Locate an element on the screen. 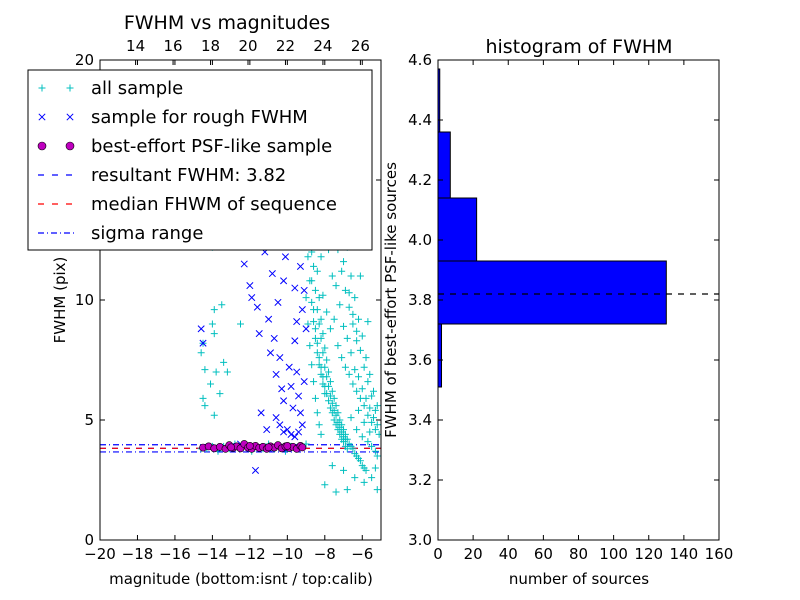 This screenshot has height=600, width=800. legend-entry-5: sigma range is located at coordinates (120, 233).